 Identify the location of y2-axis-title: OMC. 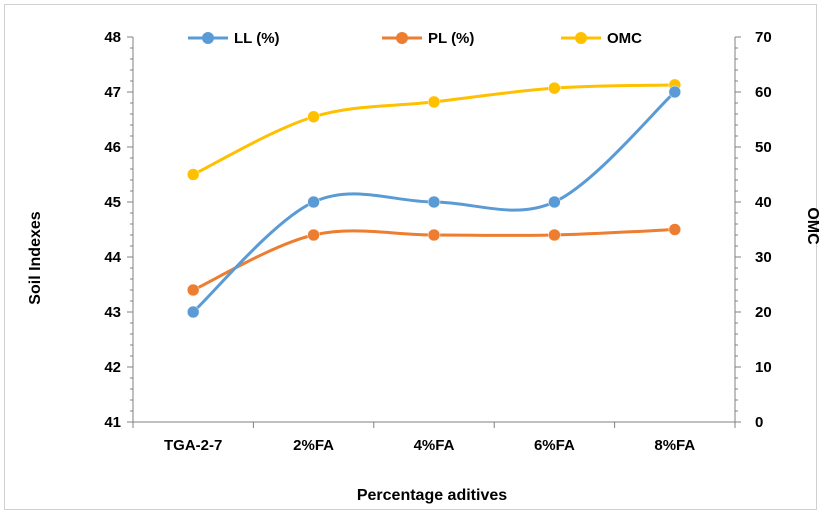
(812, 226).